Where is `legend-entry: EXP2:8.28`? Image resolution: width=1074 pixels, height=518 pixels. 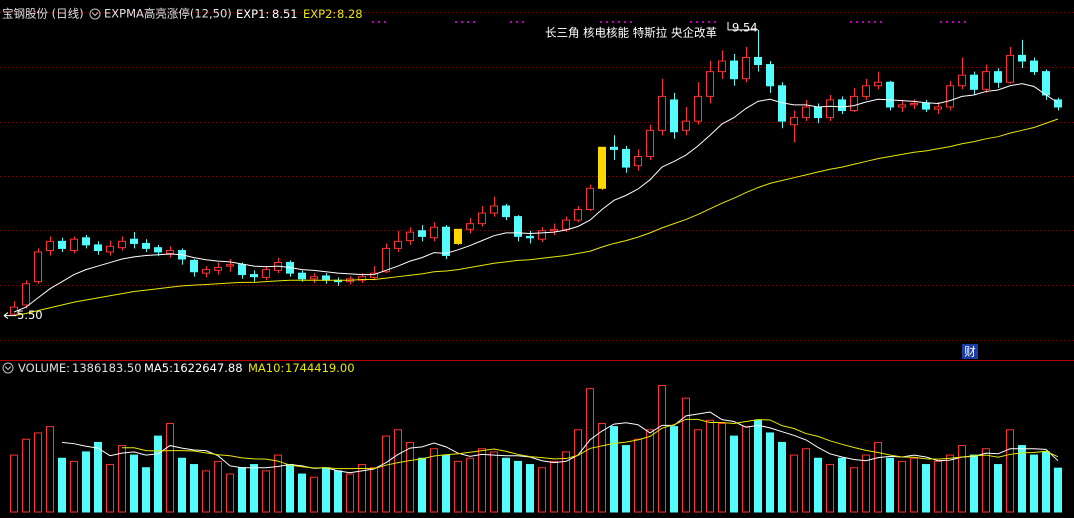 legend-entry: EXP2:8.28 is located at coordinates (333, 14).